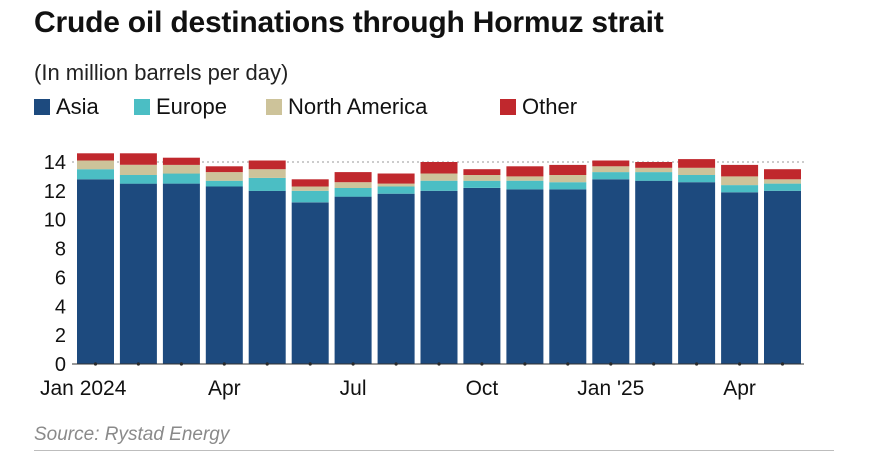 The height and width of the screenshot is (472, 870). What do you see at coordinates (482, 388) in the screenshot?
I see `x-tick-label-9: Oct` at bounding box center [482, 388].